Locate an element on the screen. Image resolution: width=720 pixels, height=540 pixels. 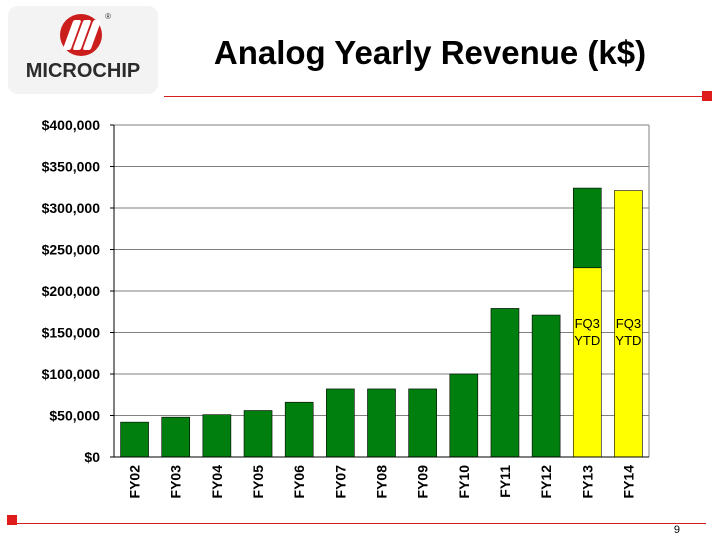
x-tick-label: FY03 is located at coordinates (176, 482).